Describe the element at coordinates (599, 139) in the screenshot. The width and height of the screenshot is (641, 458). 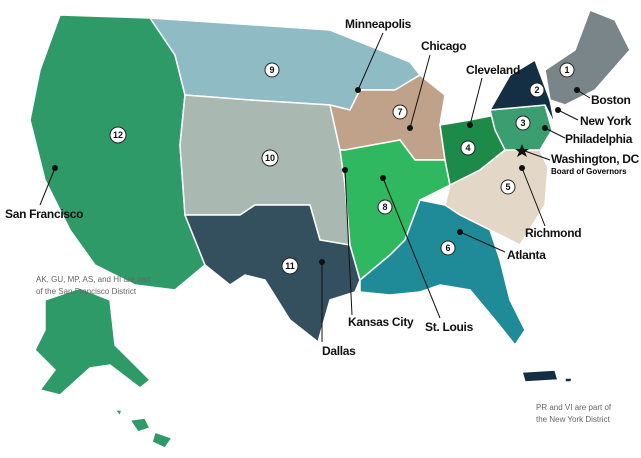
I see `city-label: Philadelphia` at that location.